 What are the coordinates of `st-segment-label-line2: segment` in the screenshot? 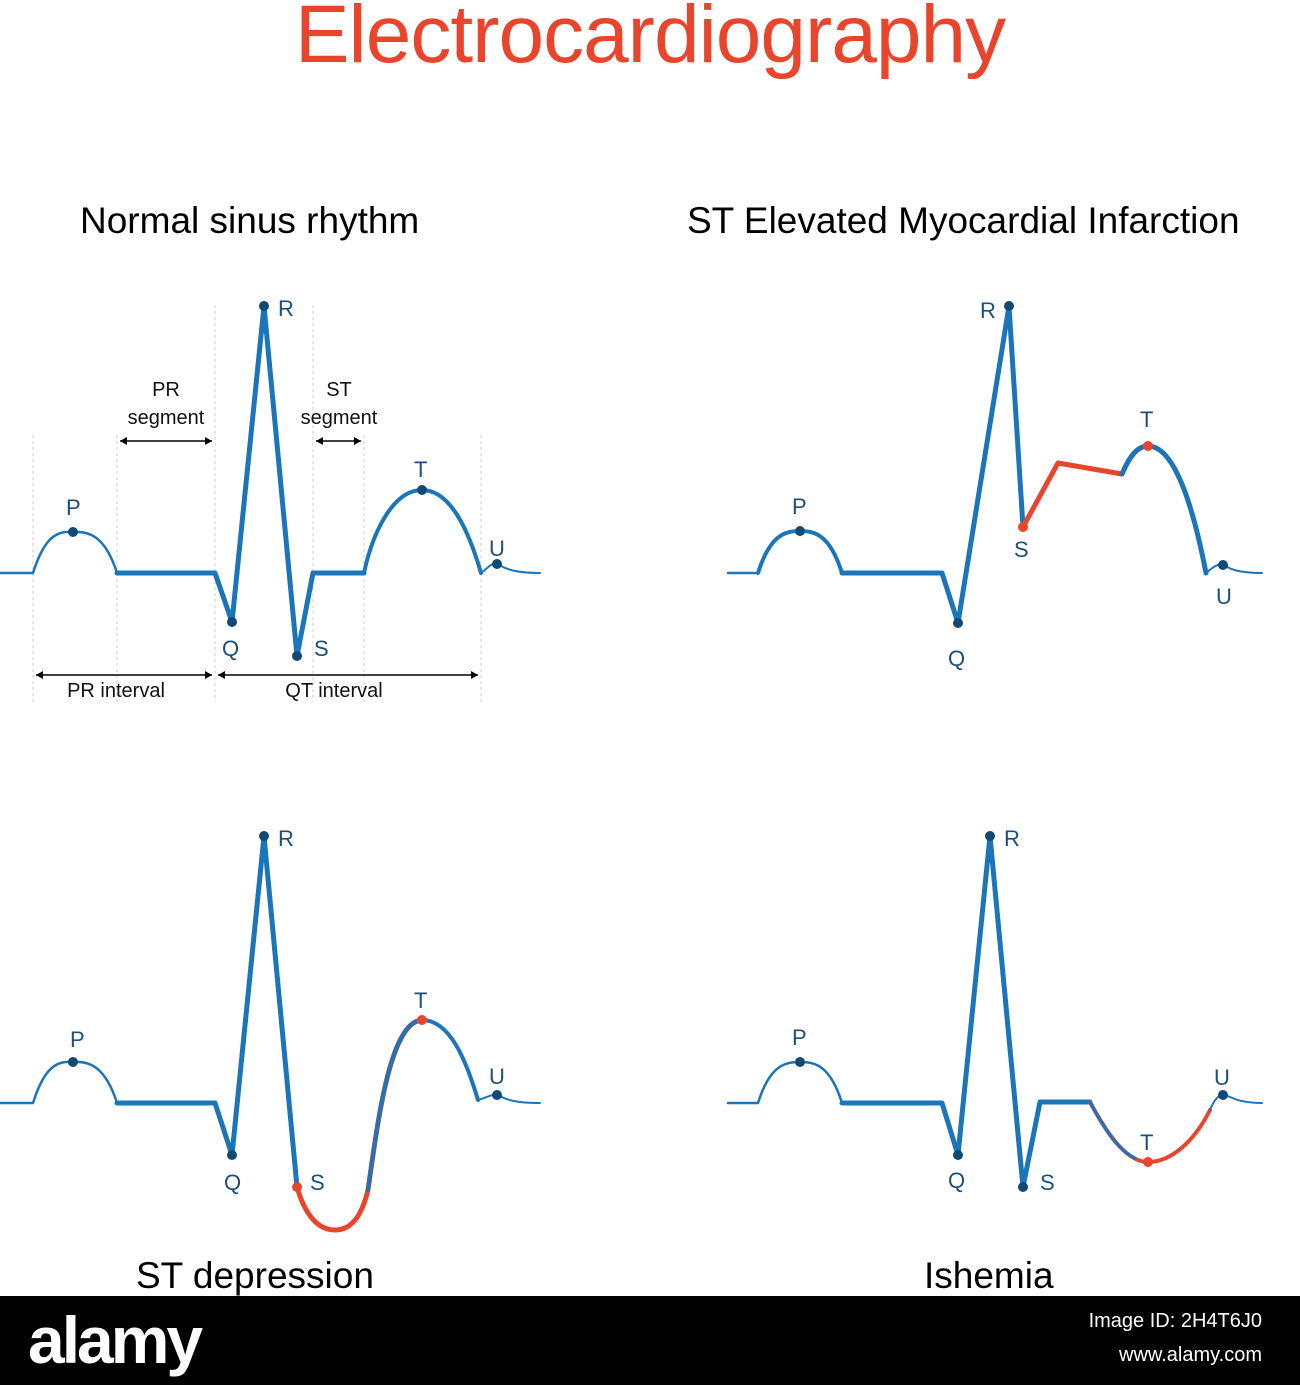 It's located at (339, 418).